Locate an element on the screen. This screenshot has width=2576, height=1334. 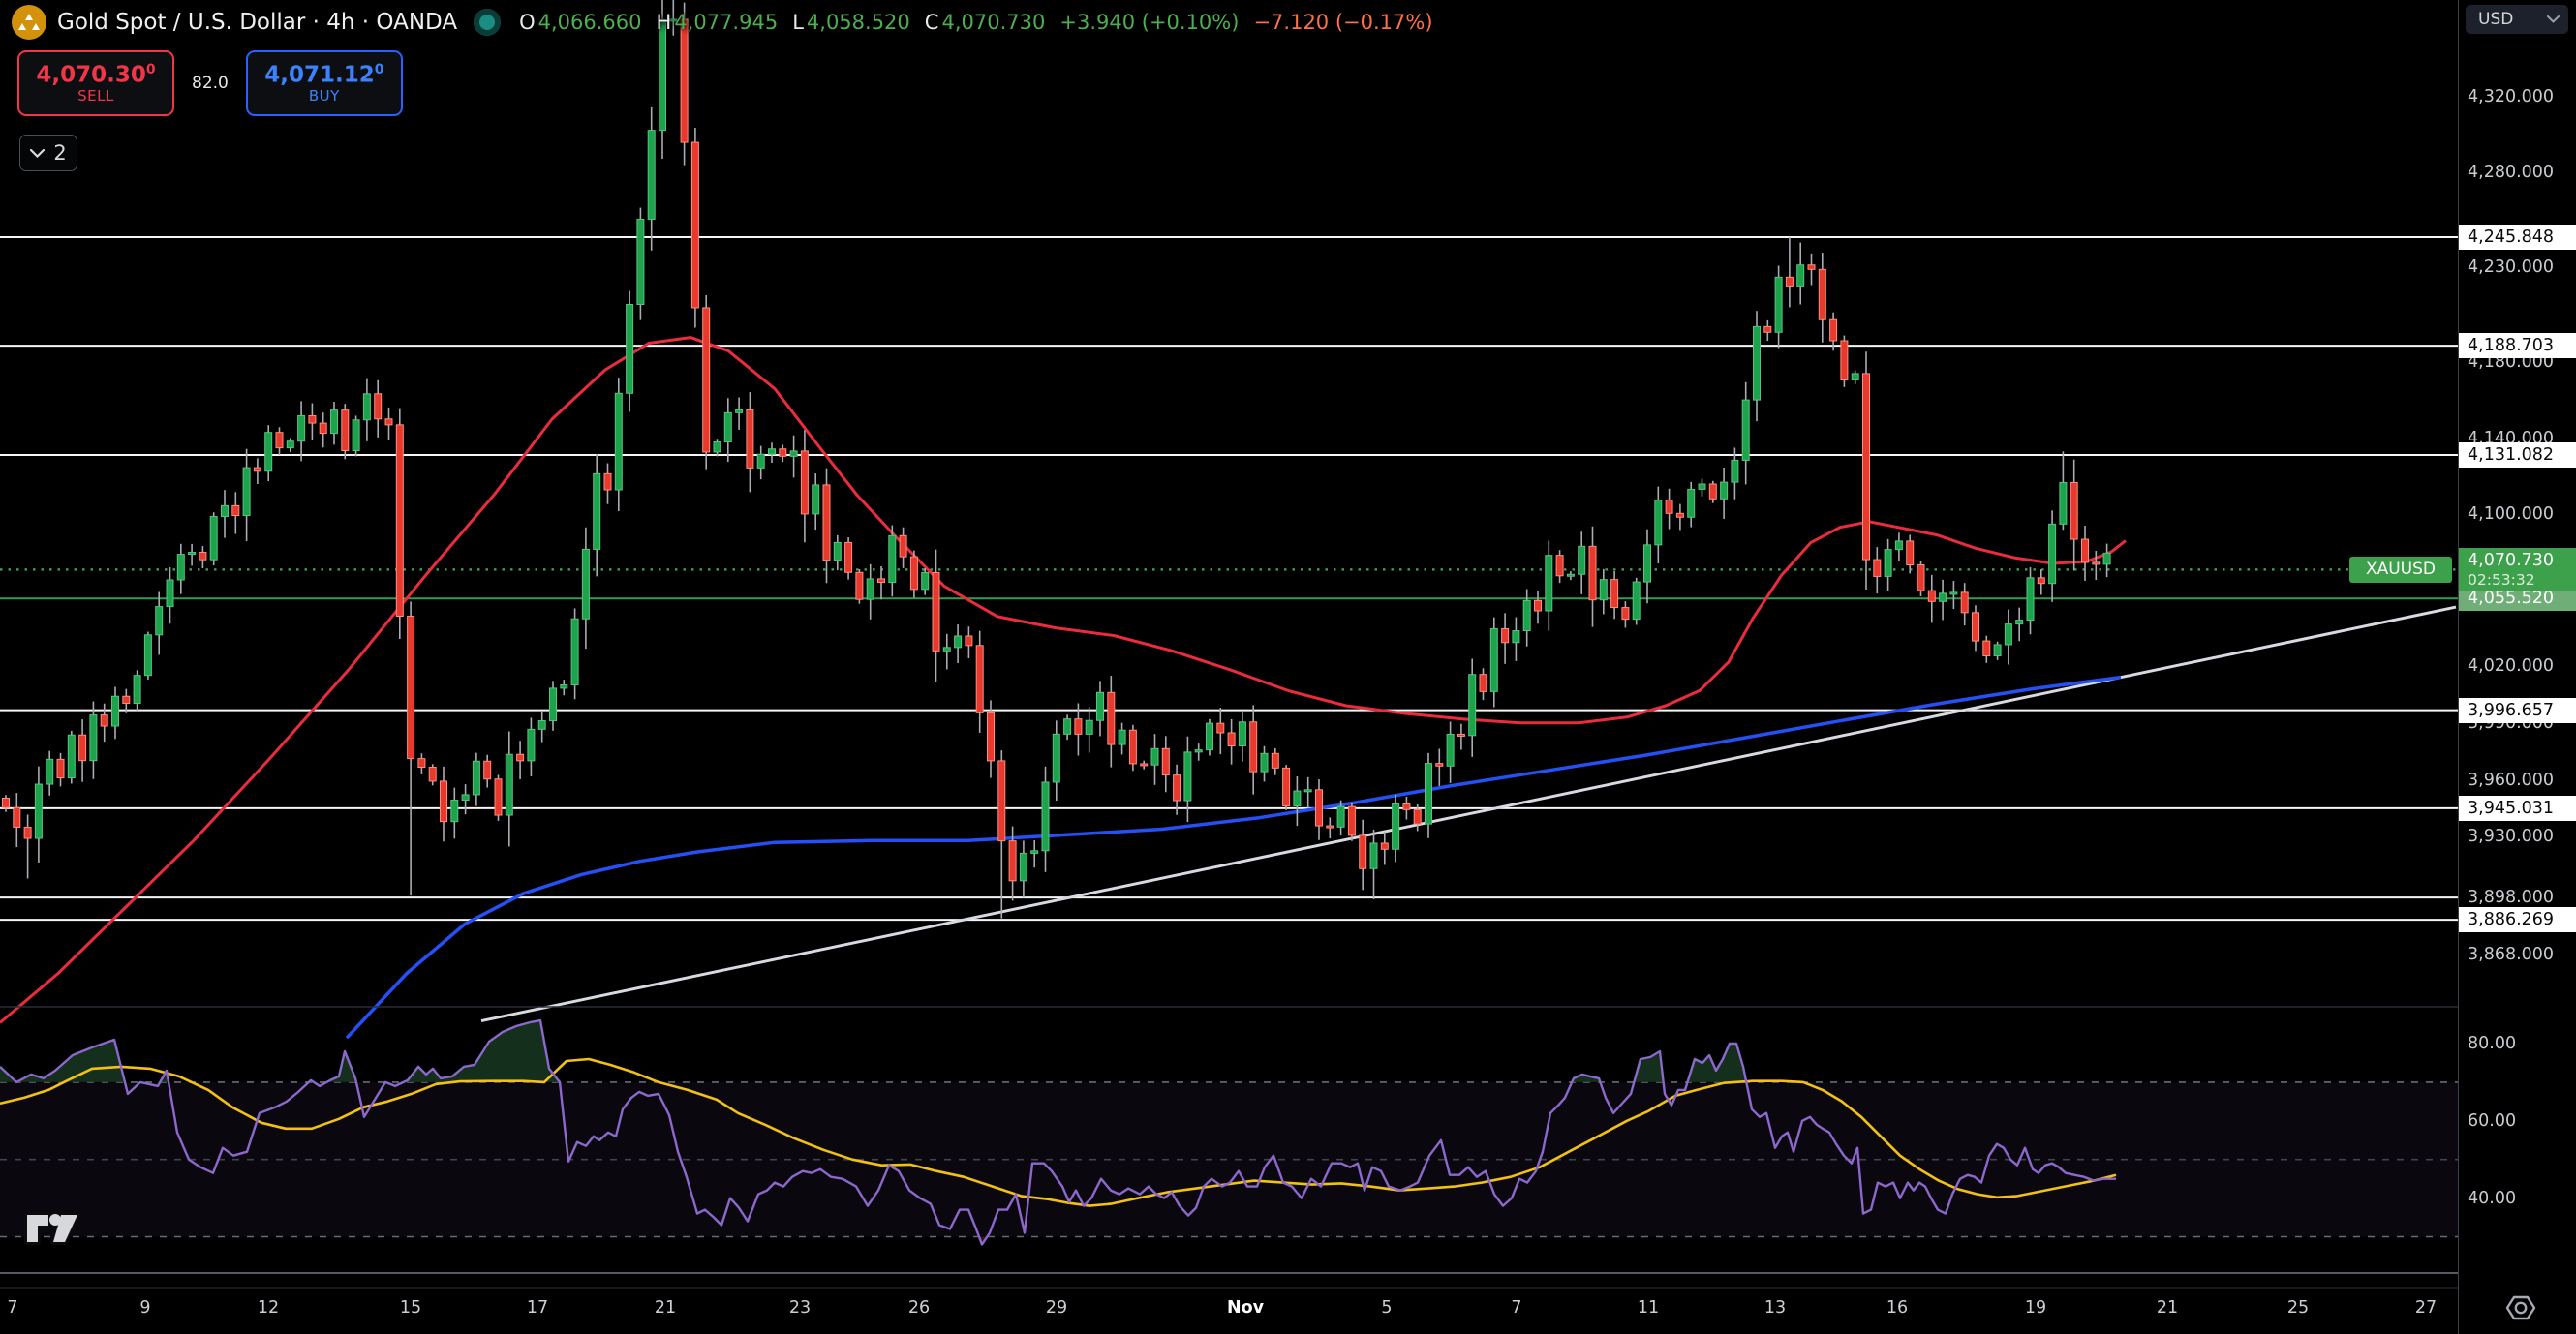
gear-icon is located at coordinates (2520, 1308).